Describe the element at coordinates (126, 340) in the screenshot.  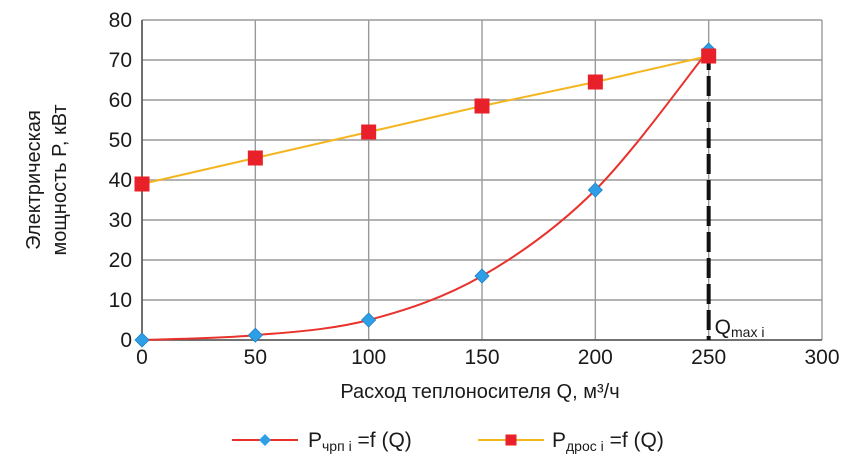
I see `y-tick-label: 0` at that location.